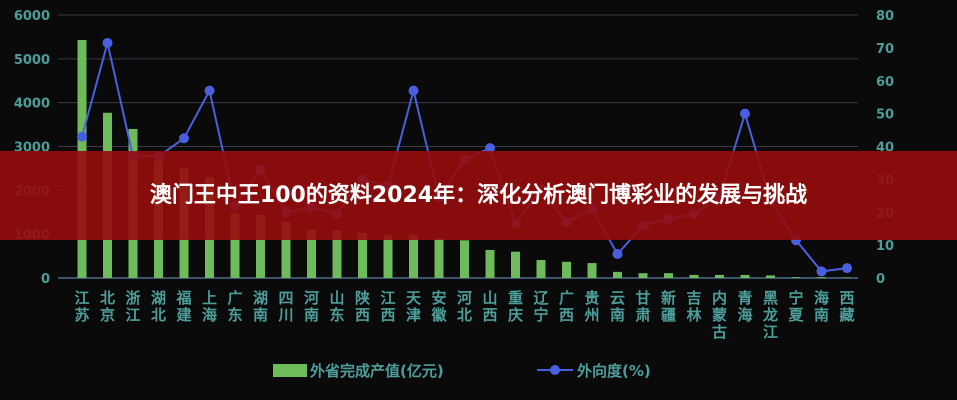 The height and width of the screenshot is (400, 957). What do you see at coordinates (885, 16) in the screenshot?
I see `right-tick-label: 80` at bounding box center [885, 16].